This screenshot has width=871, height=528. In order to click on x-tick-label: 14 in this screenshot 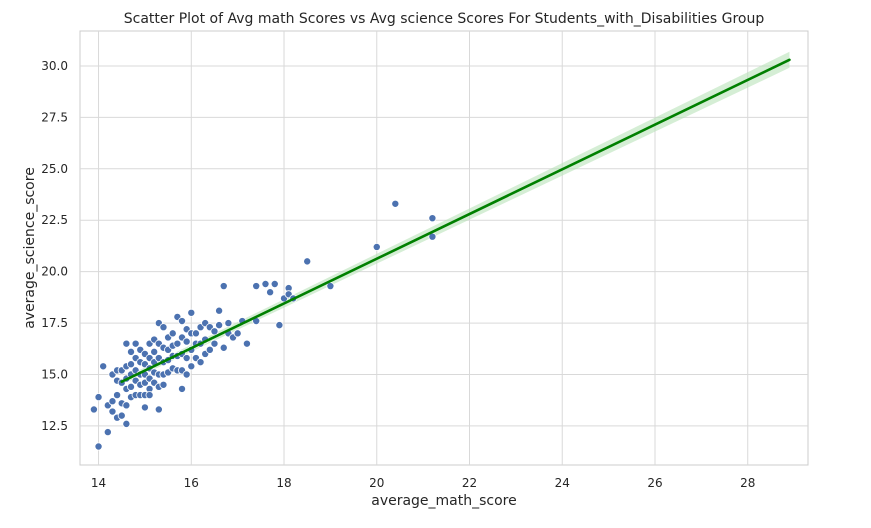, I will do `click(98, 483)`.